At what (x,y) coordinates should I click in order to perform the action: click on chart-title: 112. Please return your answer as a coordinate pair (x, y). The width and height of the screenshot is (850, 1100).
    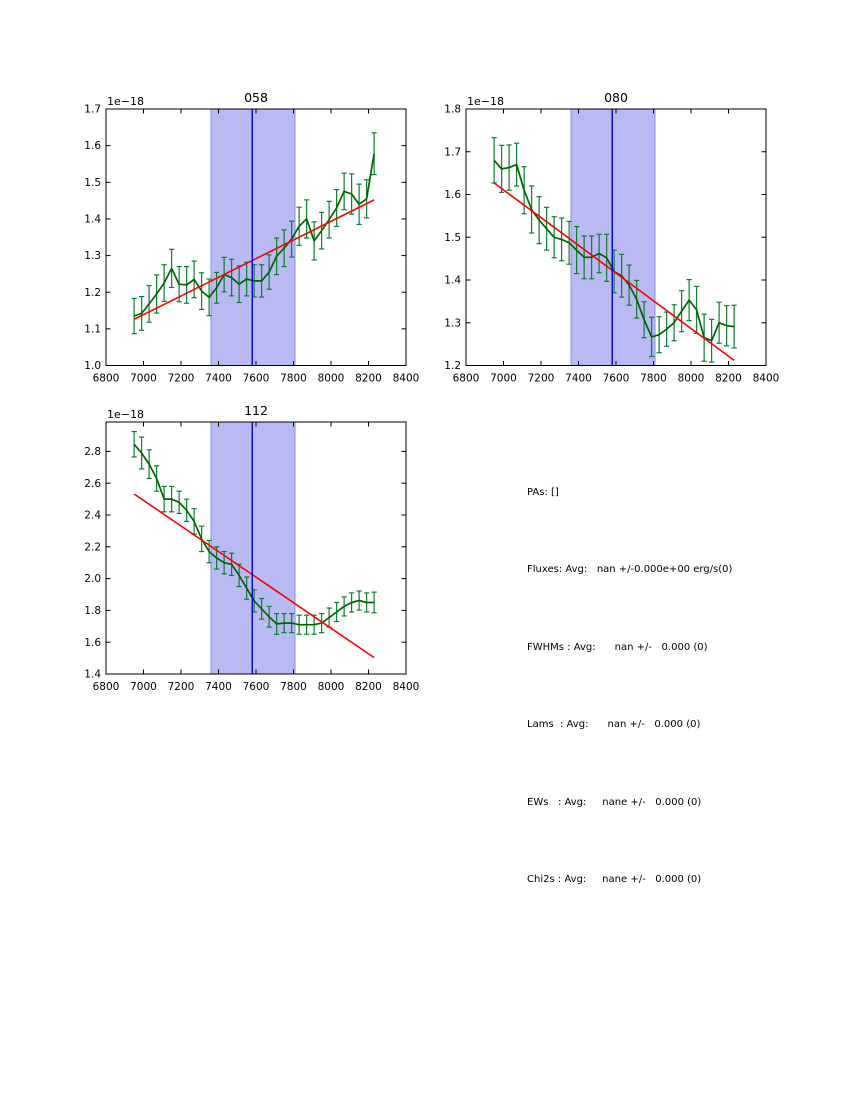
    Looking at the image, I should click on (256, 410).